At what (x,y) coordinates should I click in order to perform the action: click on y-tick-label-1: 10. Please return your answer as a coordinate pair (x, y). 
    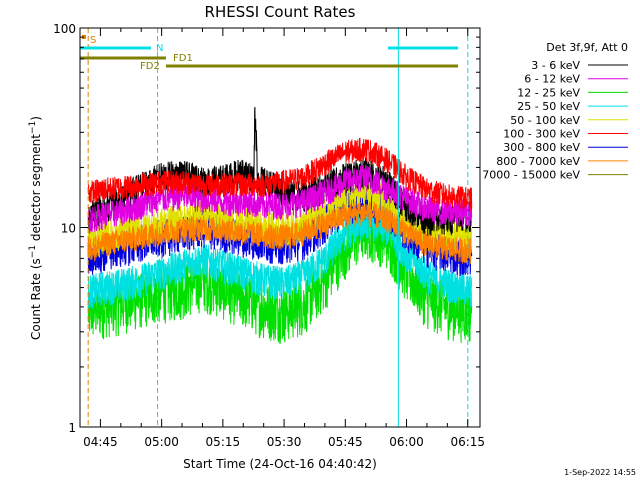
    Looking at the image, I should click on (68, 229).